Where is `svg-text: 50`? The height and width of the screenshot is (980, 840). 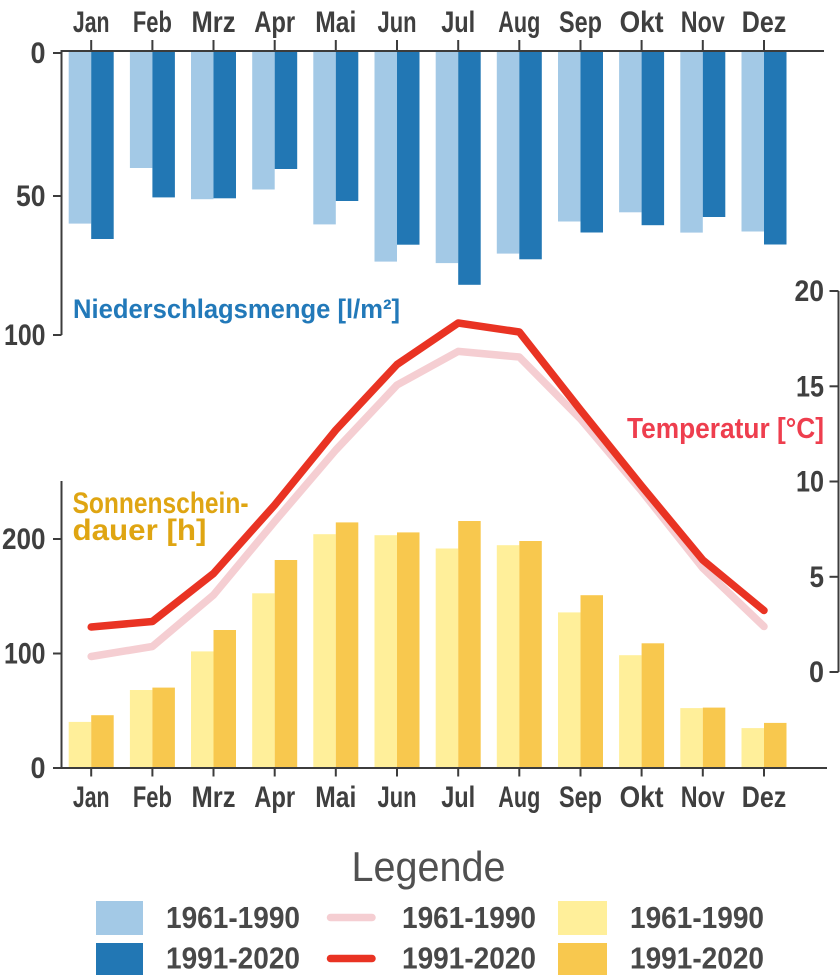 svg-text: 50 is located at coordinates (31, 196).